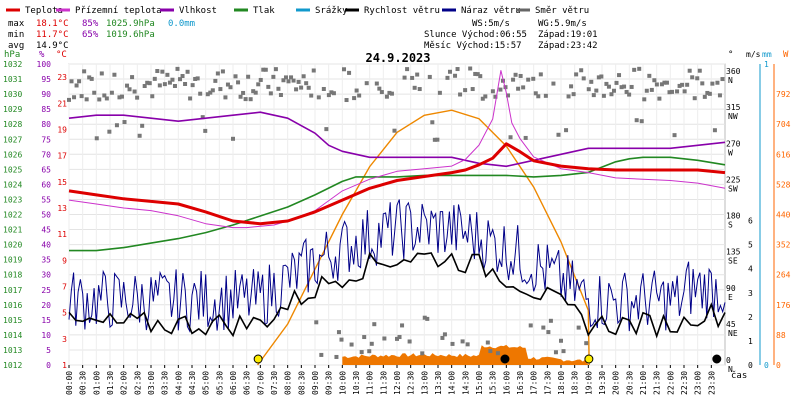  Describe the element at coordinates (46, 79) in the screenshot. I see `tick-hum-19: 95` at that location.